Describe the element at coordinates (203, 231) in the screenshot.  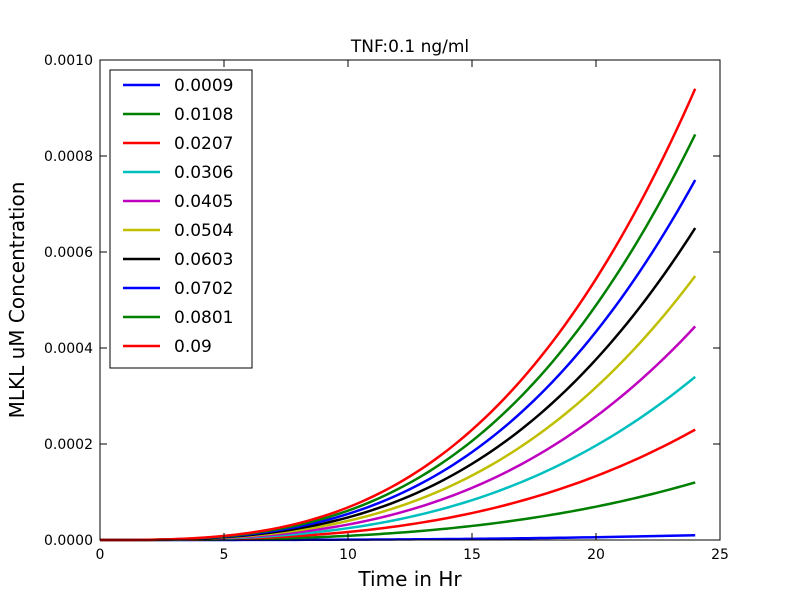
I see `legend-label: 0.0504` at that location.